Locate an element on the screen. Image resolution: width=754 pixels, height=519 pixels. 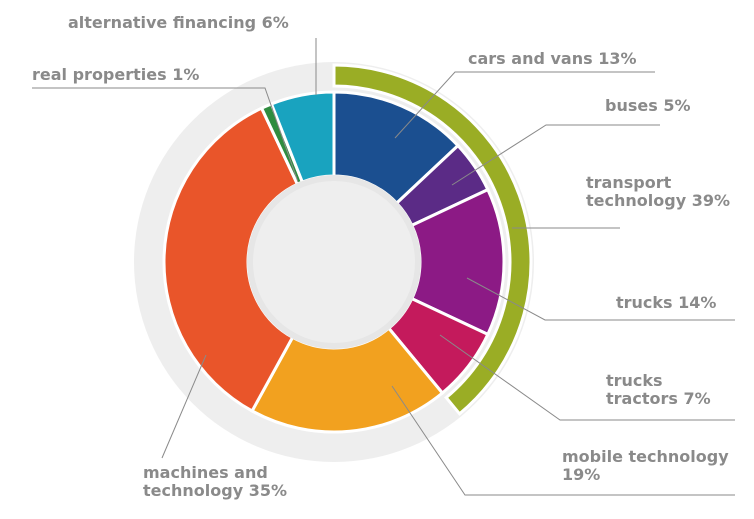
category: trucks tractors is located at coordinates (642, 389).